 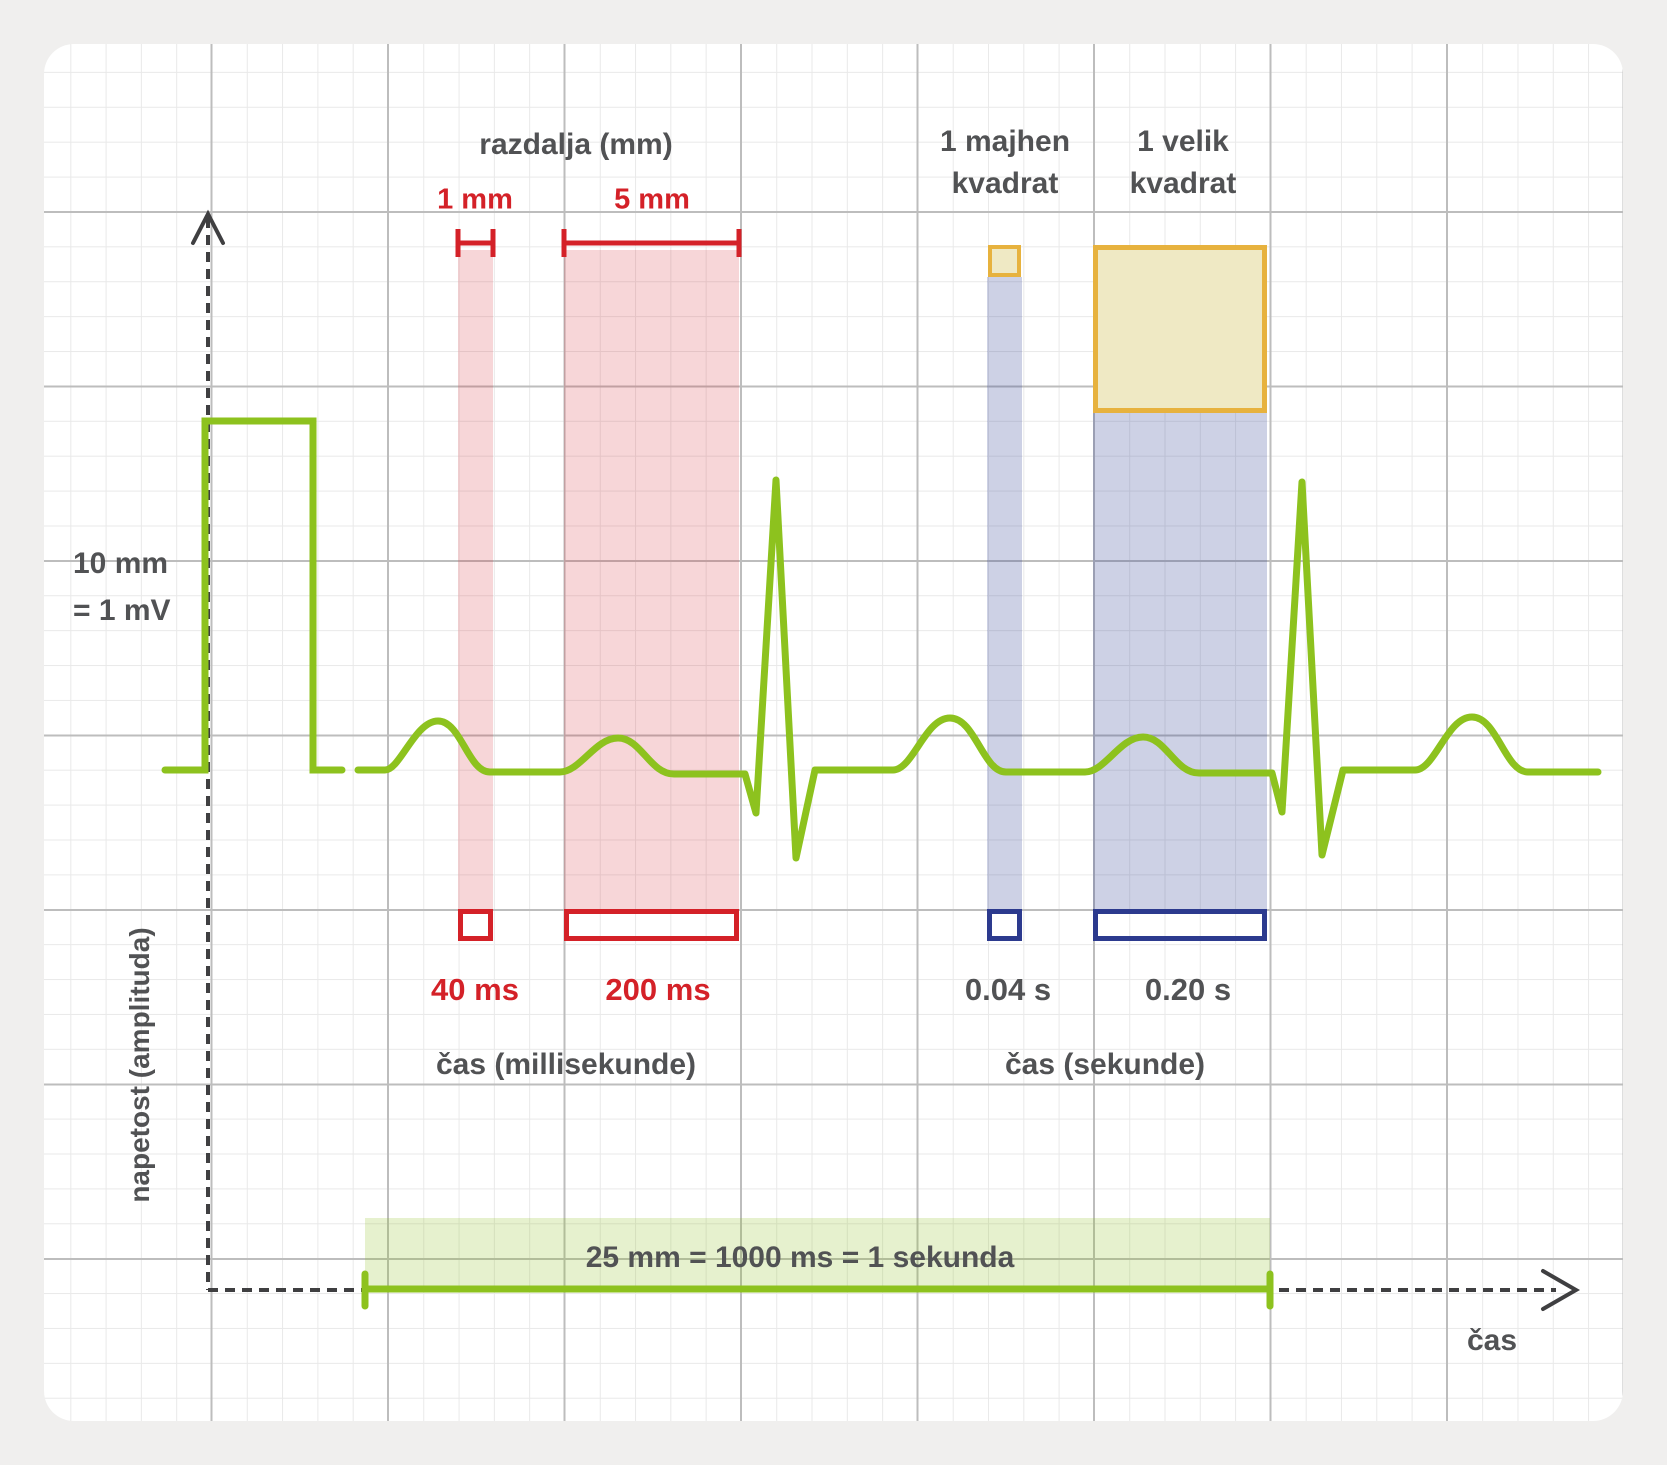 What do you see at coordinates (475, 925) in the screenshot?
I see `outline-40ms` at bounding box center [475, 925].